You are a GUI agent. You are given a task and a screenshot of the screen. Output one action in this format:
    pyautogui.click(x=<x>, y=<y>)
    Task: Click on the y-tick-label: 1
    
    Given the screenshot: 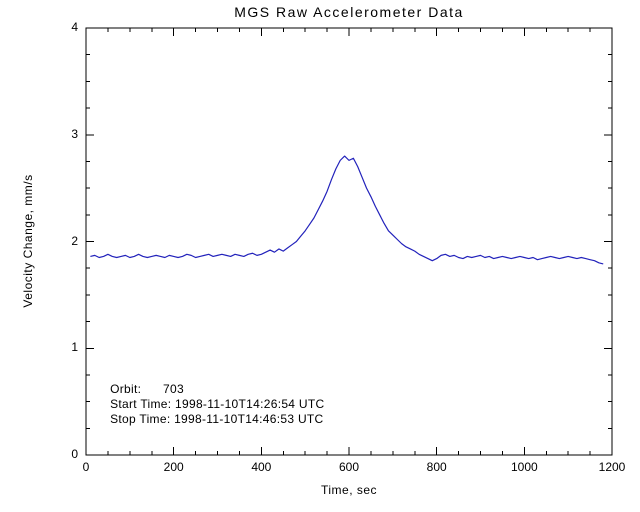 What is the action you would take?
    pyautogui.click(x=74, y=347)
    